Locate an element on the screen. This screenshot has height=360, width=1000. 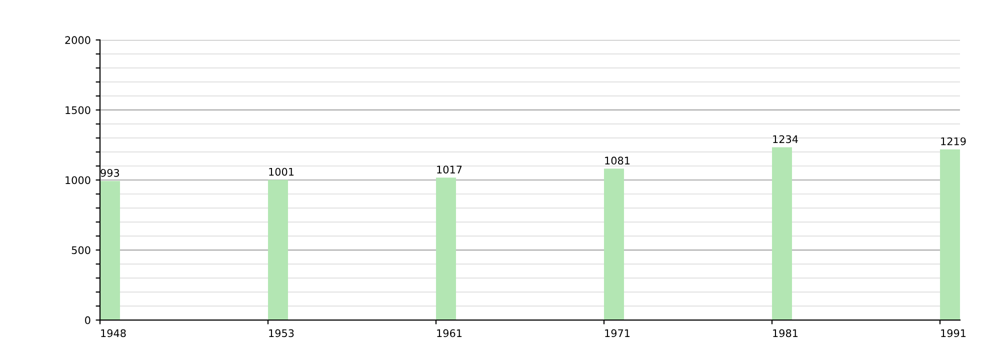
x-tick-label: 1948 is located at coordinates (113, 333).